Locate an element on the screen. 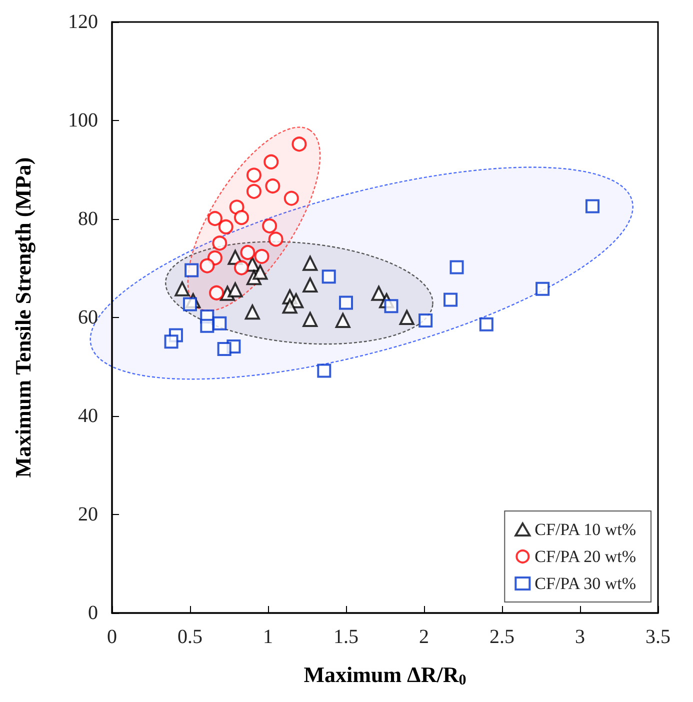 Image resolution: width=693 pixels, height=702 pixels. x-tick-label: 1.5 is located at coordinates (346, 637).